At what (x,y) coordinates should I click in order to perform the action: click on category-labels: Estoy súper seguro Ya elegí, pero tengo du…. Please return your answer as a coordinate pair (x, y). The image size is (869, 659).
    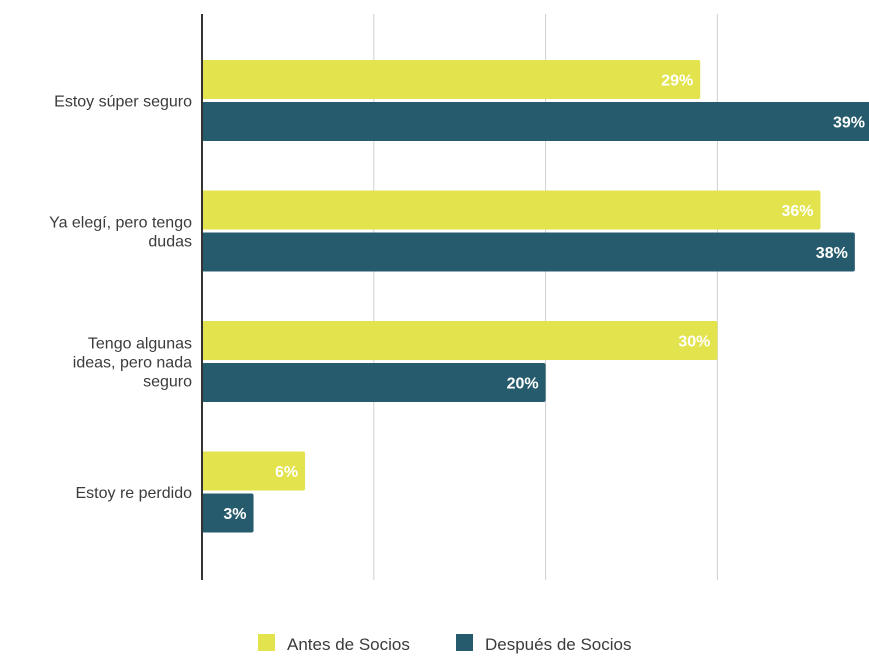
    Looking at the image, I should click on (120, 298).